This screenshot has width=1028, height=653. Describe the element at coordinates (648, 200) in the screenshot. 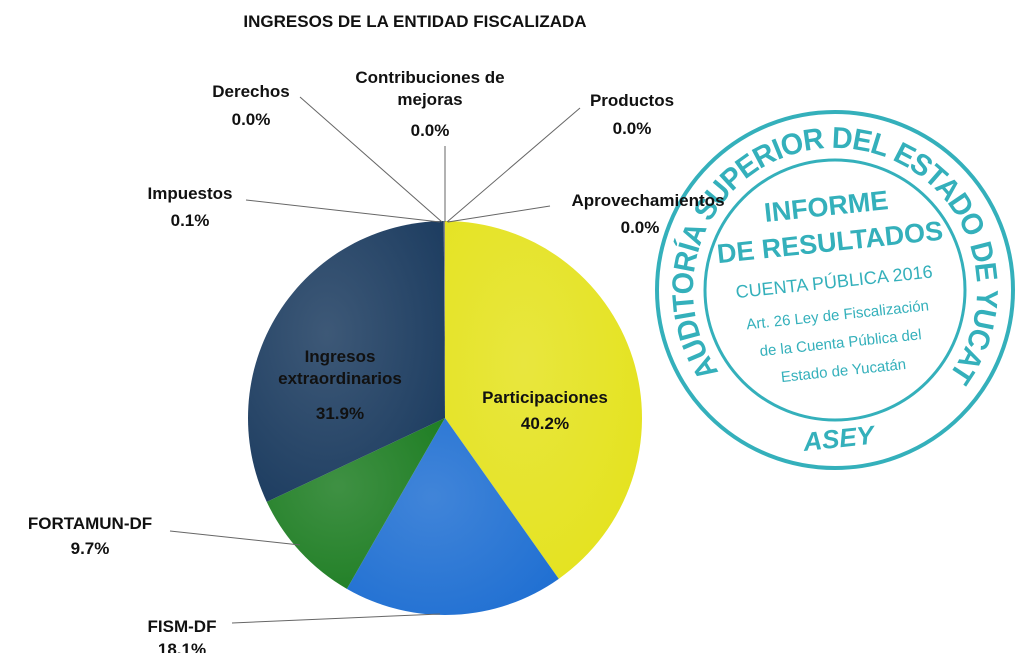

I see `category-label: Aprovechamientos` at that location.